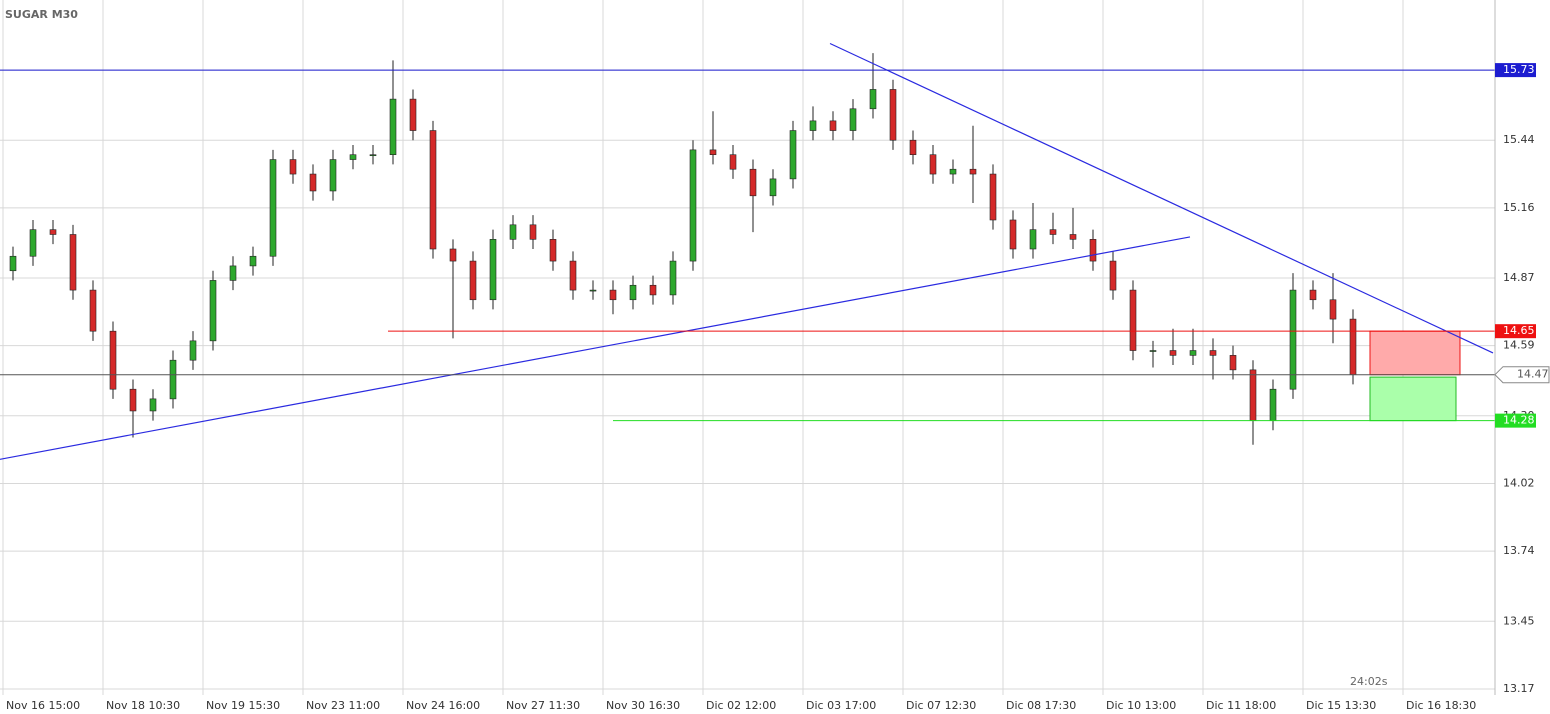 The height and width of the screenshot is (714, 1550). I want to click on price-tag-label: 14.28, so click(1519, 420).